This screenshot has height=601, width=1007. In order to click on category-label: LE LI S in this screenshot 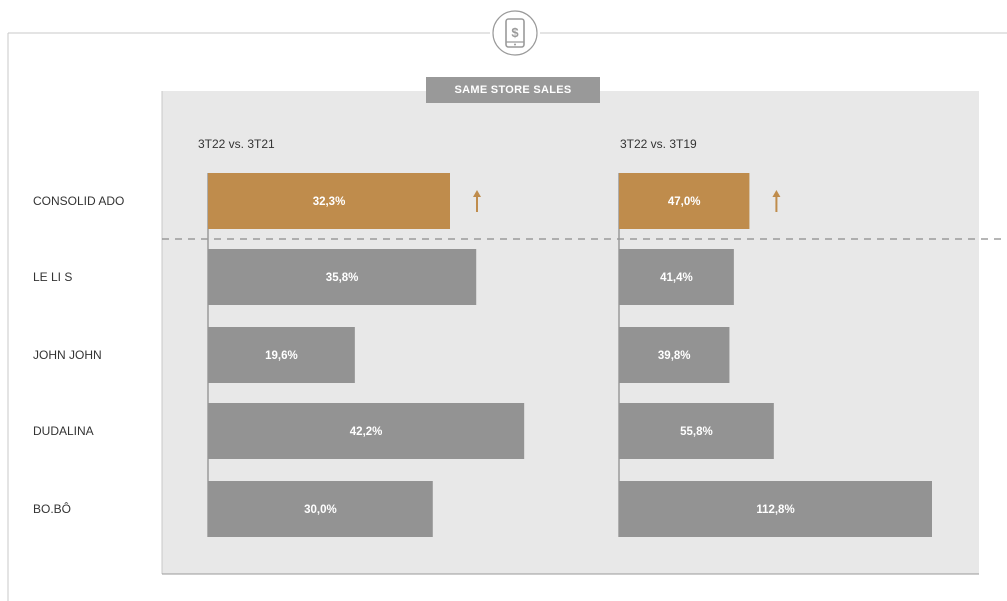, I will do `click(52, 277)`.